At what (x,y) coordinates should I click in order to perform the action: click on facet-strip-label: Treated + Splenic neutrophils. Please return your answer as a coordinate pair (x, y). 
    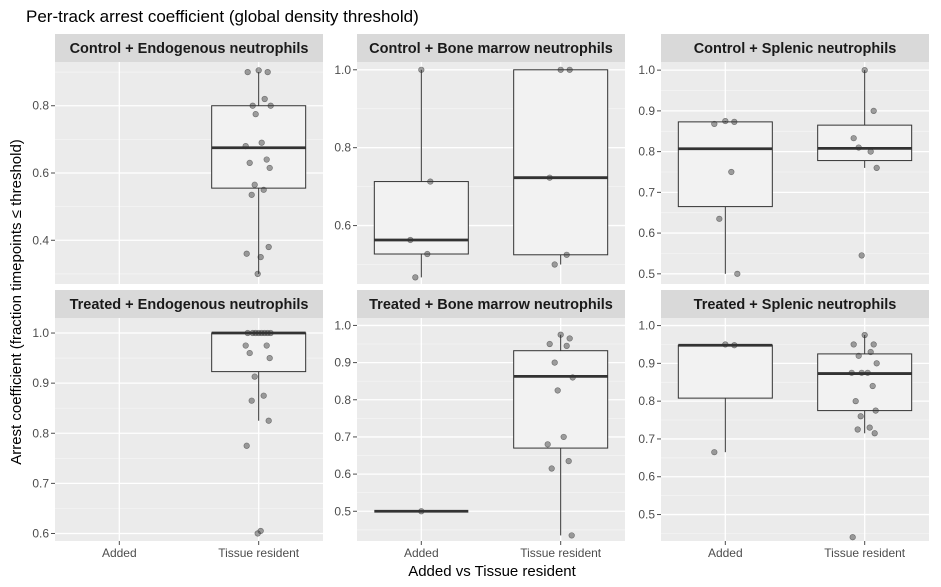
    Looking at the image, I should click on (795, 305).